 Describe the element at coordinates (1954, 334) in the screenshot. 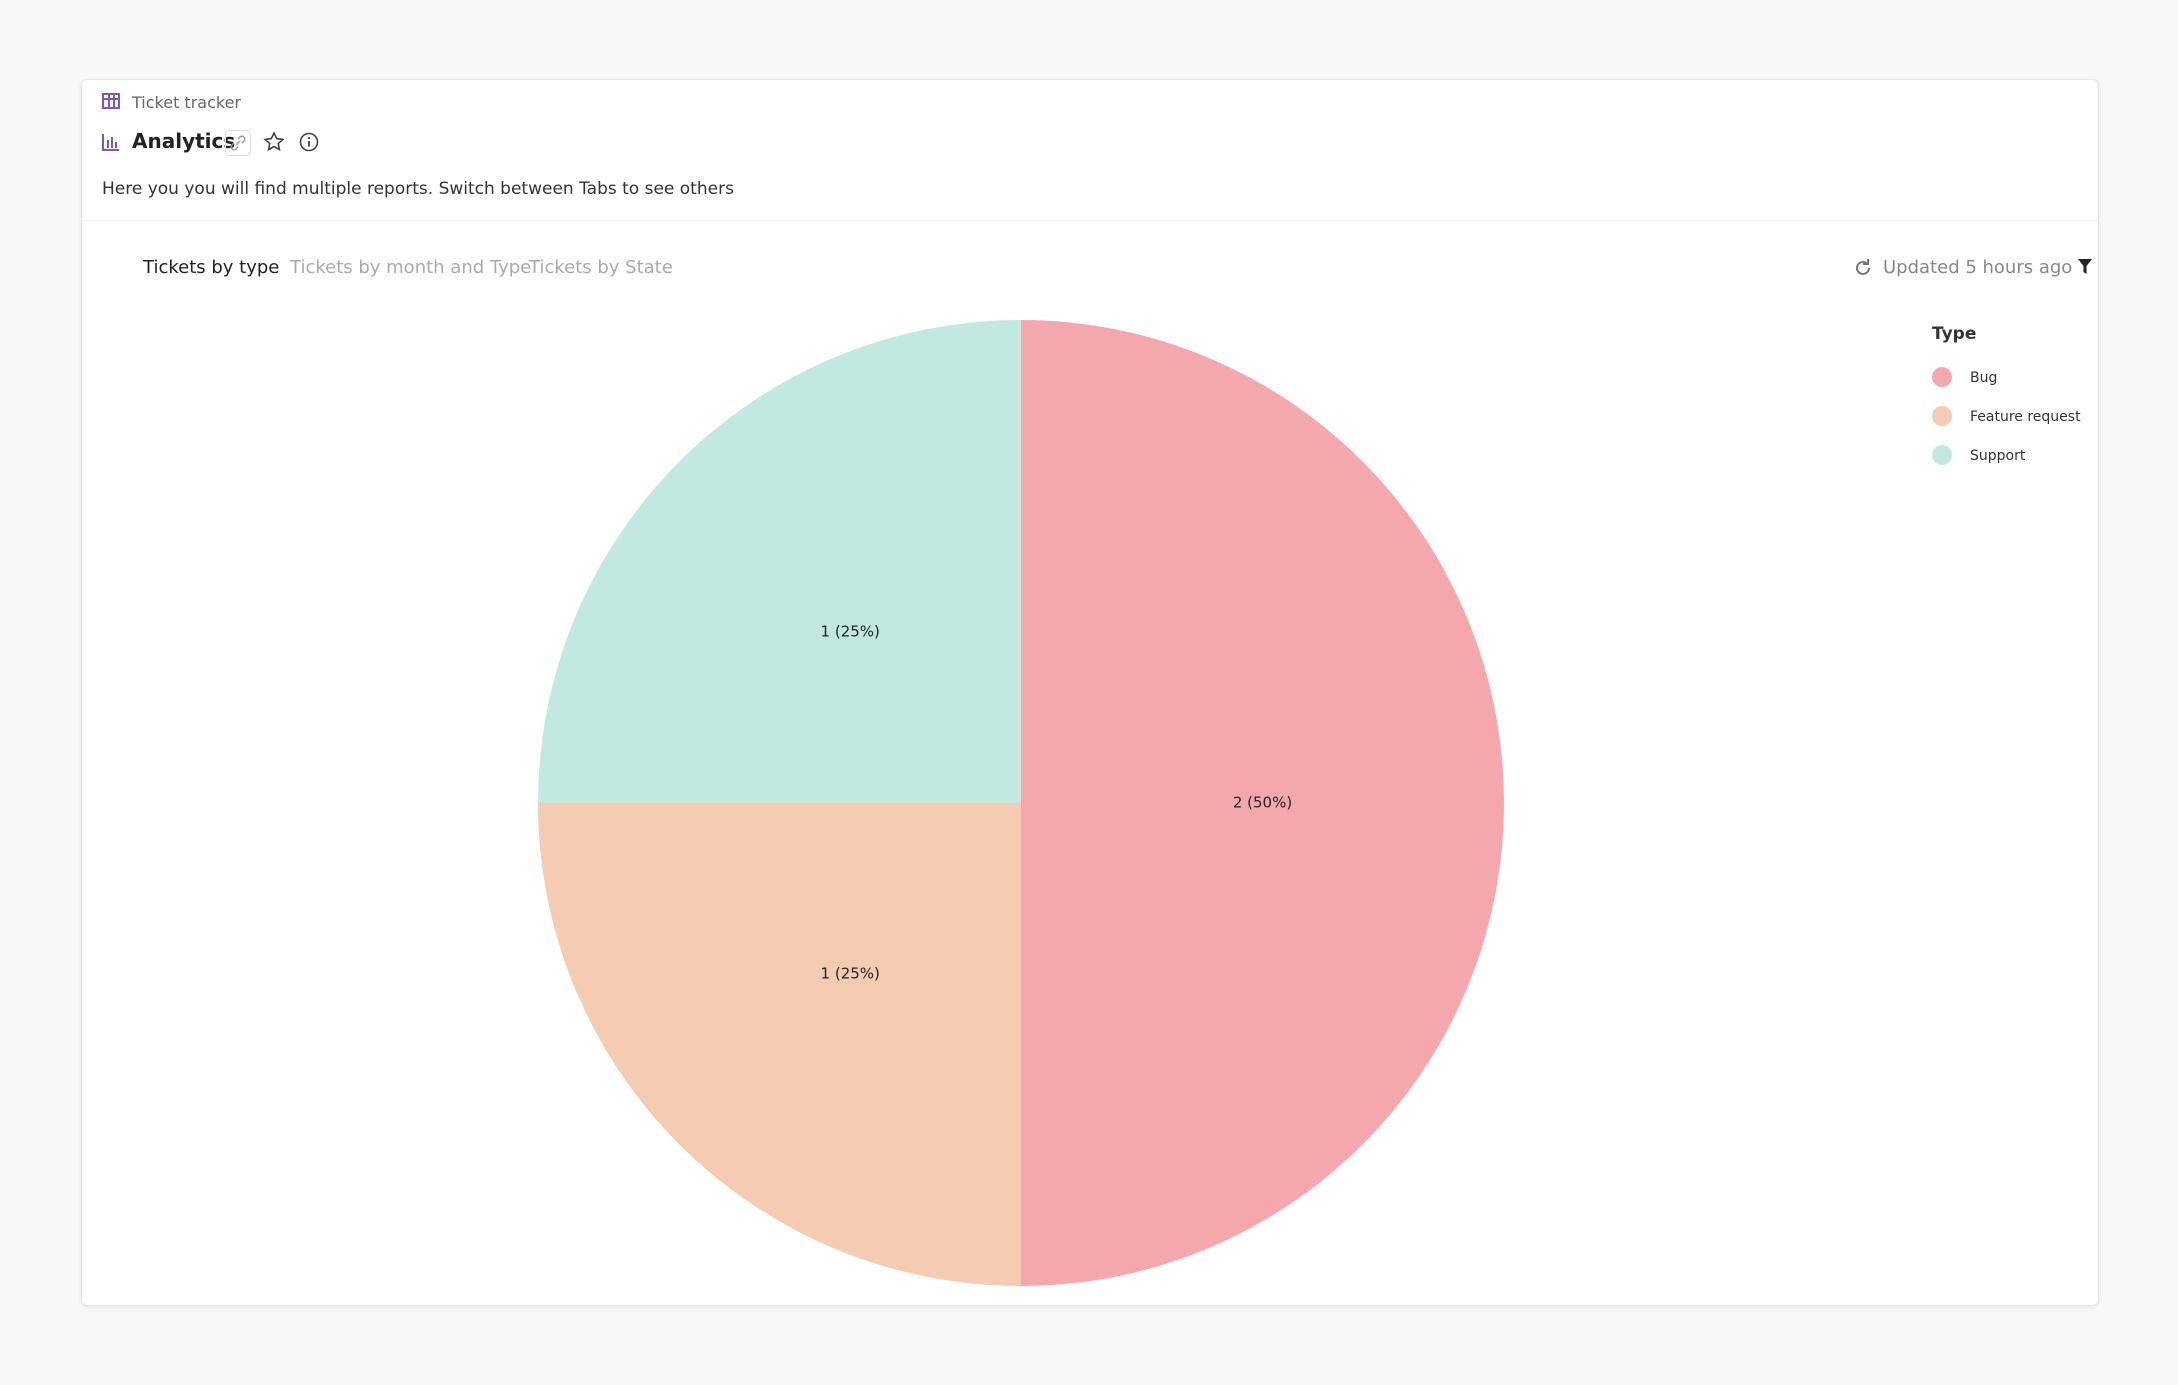

I see `legend-title: Type` at that location.